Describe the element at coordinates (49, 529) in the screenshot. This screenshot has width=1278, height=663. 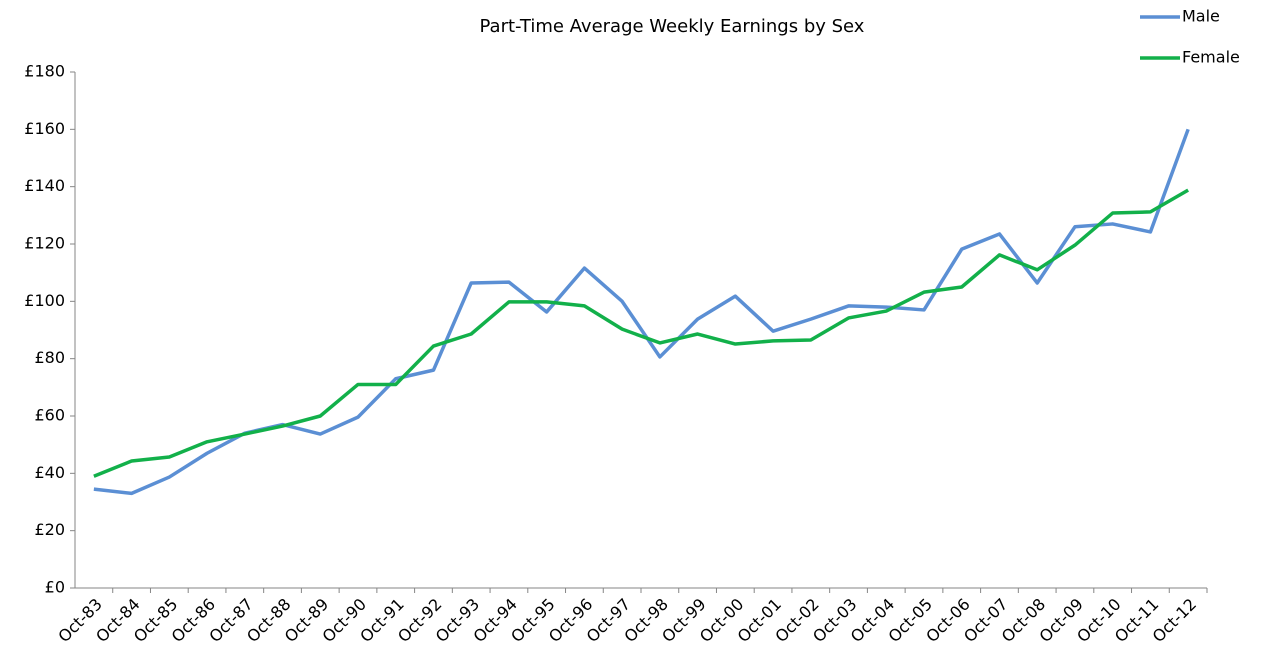
I see `y-tick-label: £20` at that location.